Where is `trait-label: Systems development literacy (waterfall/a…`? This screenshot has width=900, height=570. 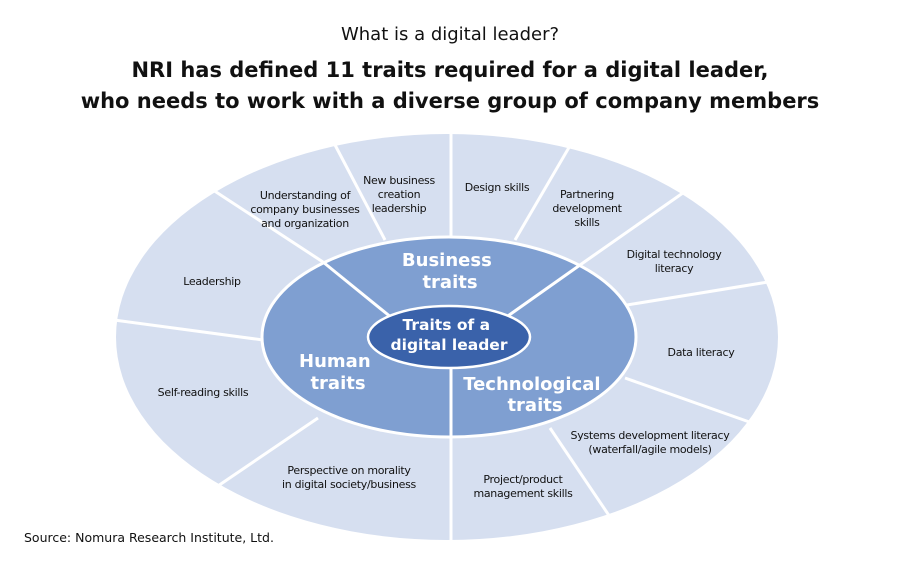
trait-label: Systems development literacy (waterfall/a… is located at coordinates (651, 442).